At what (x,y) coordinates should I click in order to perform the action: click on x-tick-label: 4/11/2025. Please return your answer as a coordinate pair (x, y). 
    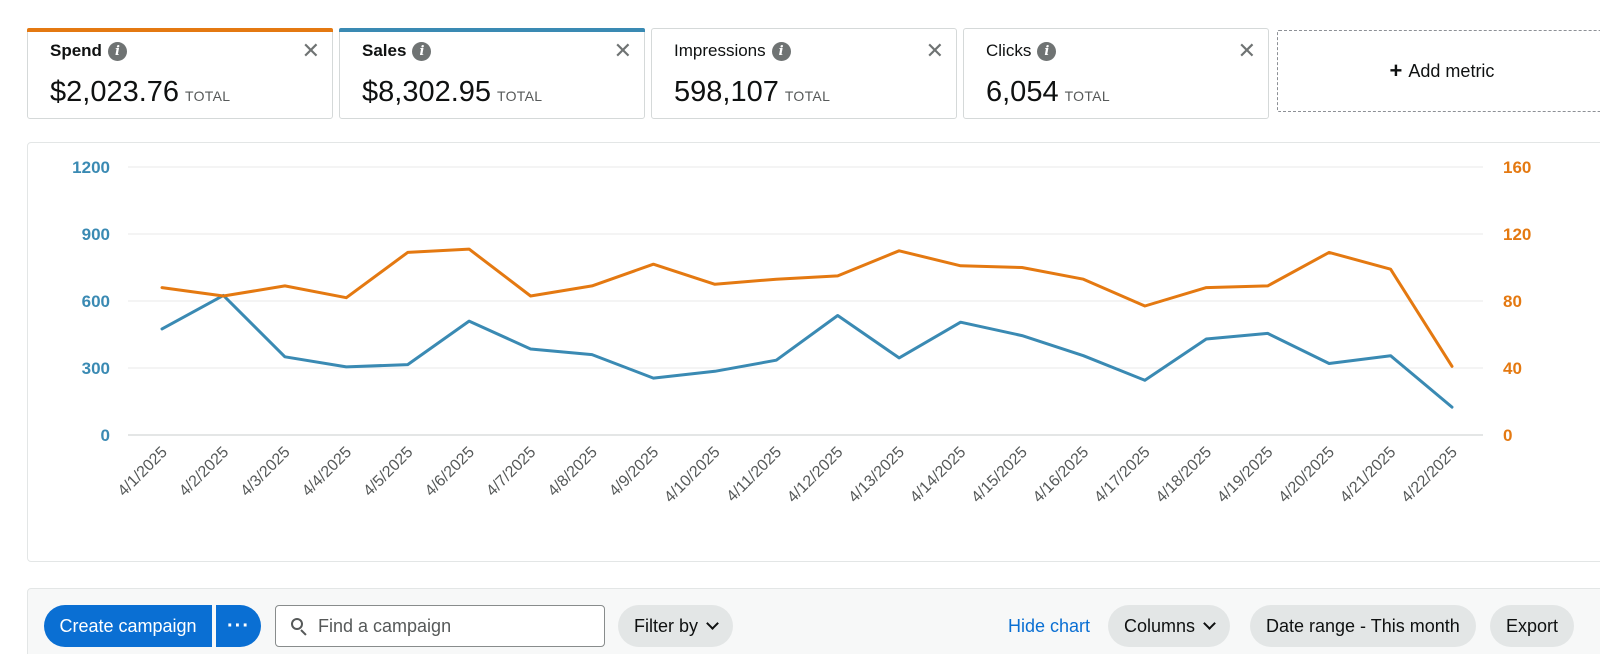
    Looking at the image, I should click on (755, 475).